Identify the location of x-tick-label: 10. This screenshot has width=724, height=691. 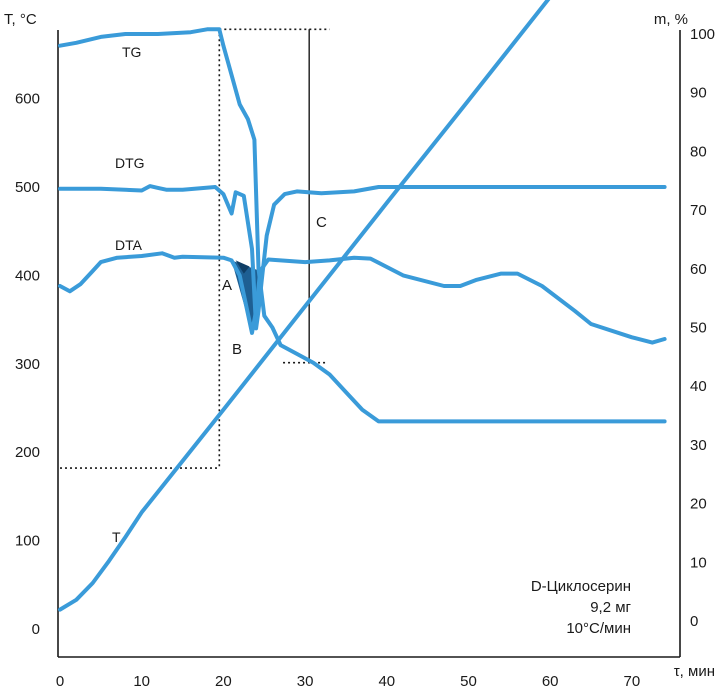
(141, 681).